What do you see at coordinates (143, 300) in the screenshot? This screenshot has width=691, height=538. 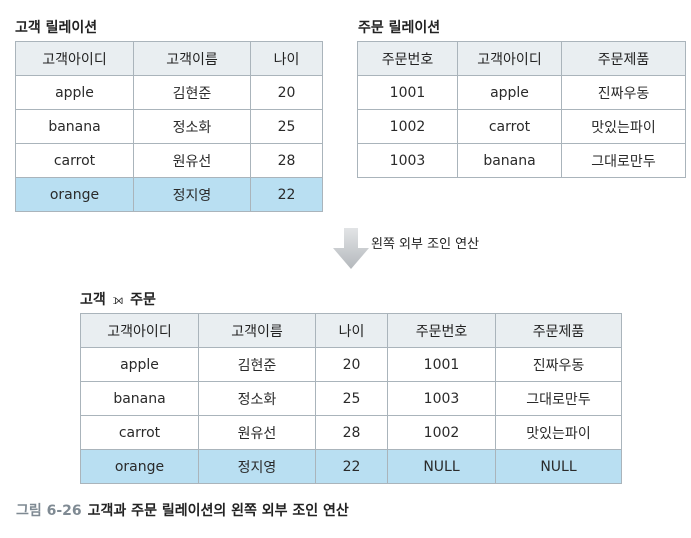 I see `join-title-right: 주문` at bounding box center [143, 300].